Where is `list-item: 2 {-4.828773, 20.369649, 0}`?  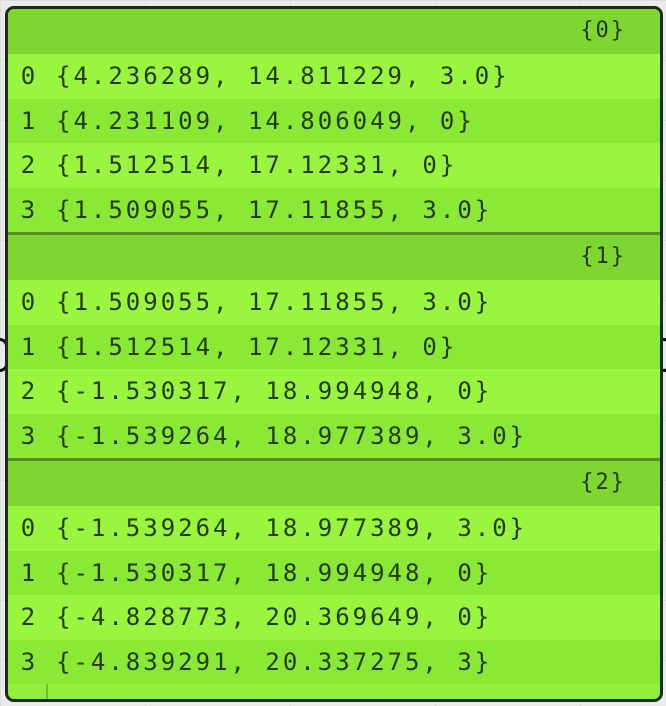
list-item: 2 {-4.828773, 20.369649, 0} is located at coordinates (334, 617).